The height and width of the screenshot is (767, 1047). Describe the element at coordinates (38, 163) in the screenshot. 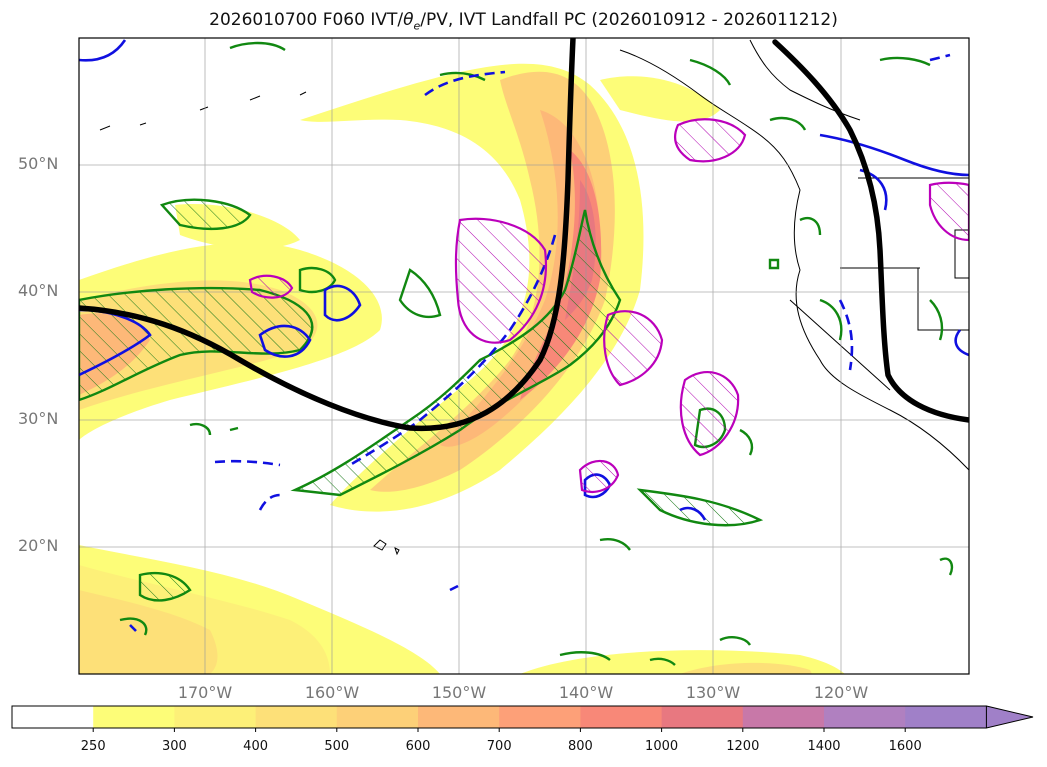

I see `lat-label-50n: 50°N` at that location.